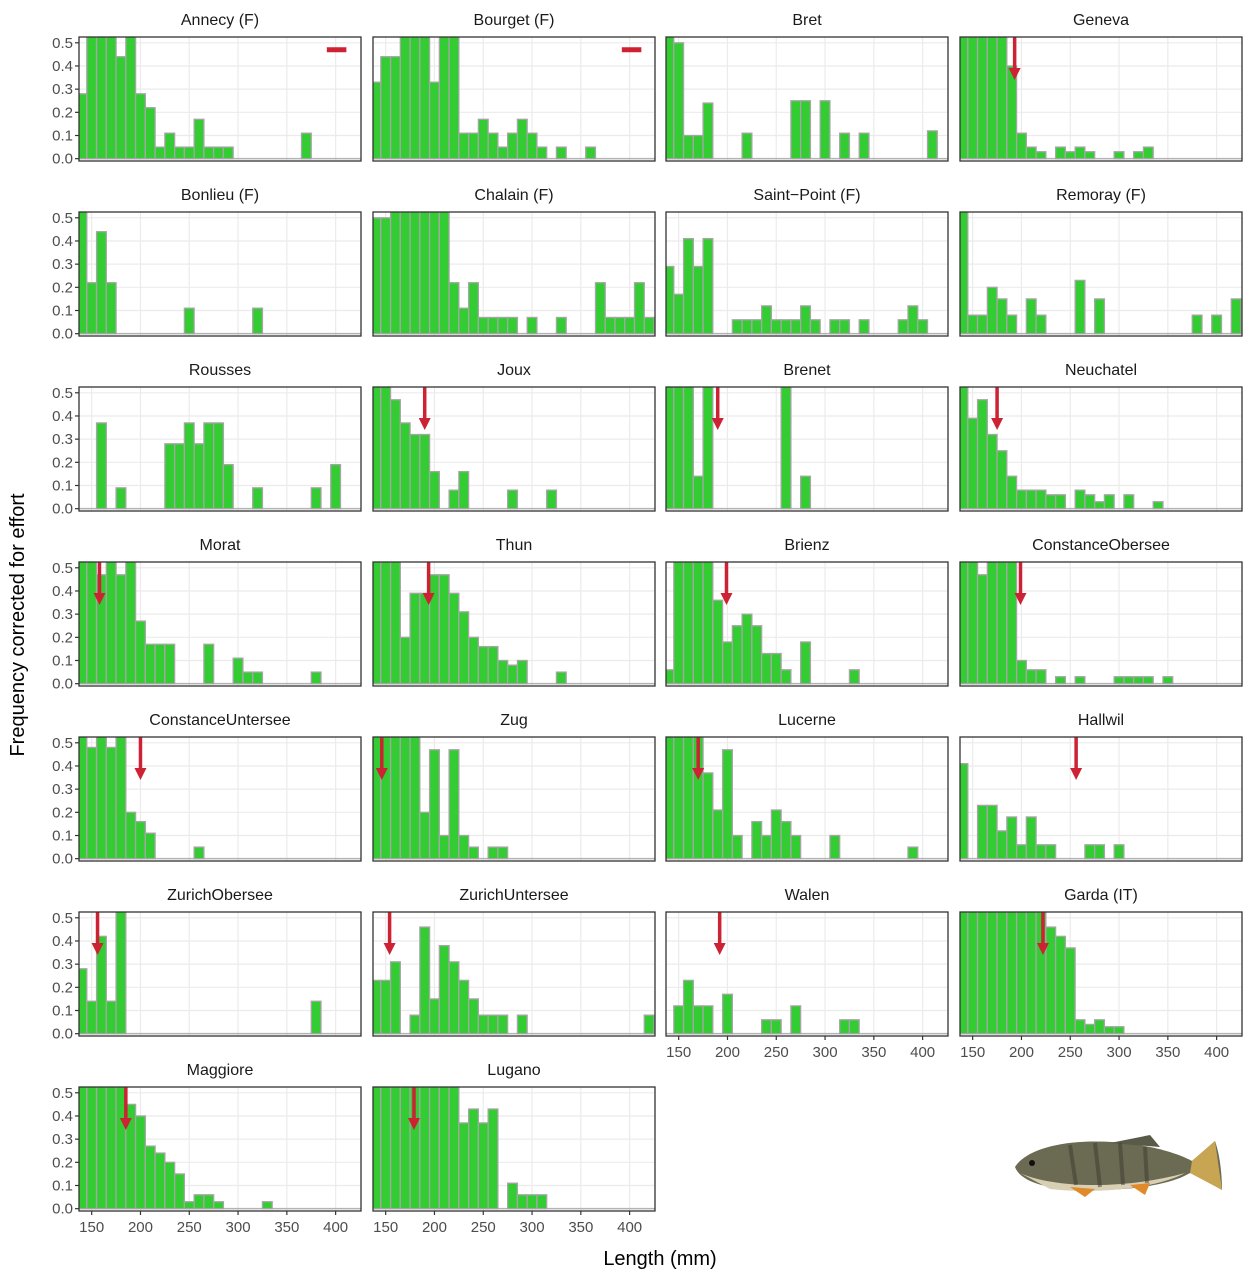 This screenshot has width=1252, height=1278. Describe the element at coordinates (1101, 720) in the screenshot. I see `strip-title: Hallwil` at that location.